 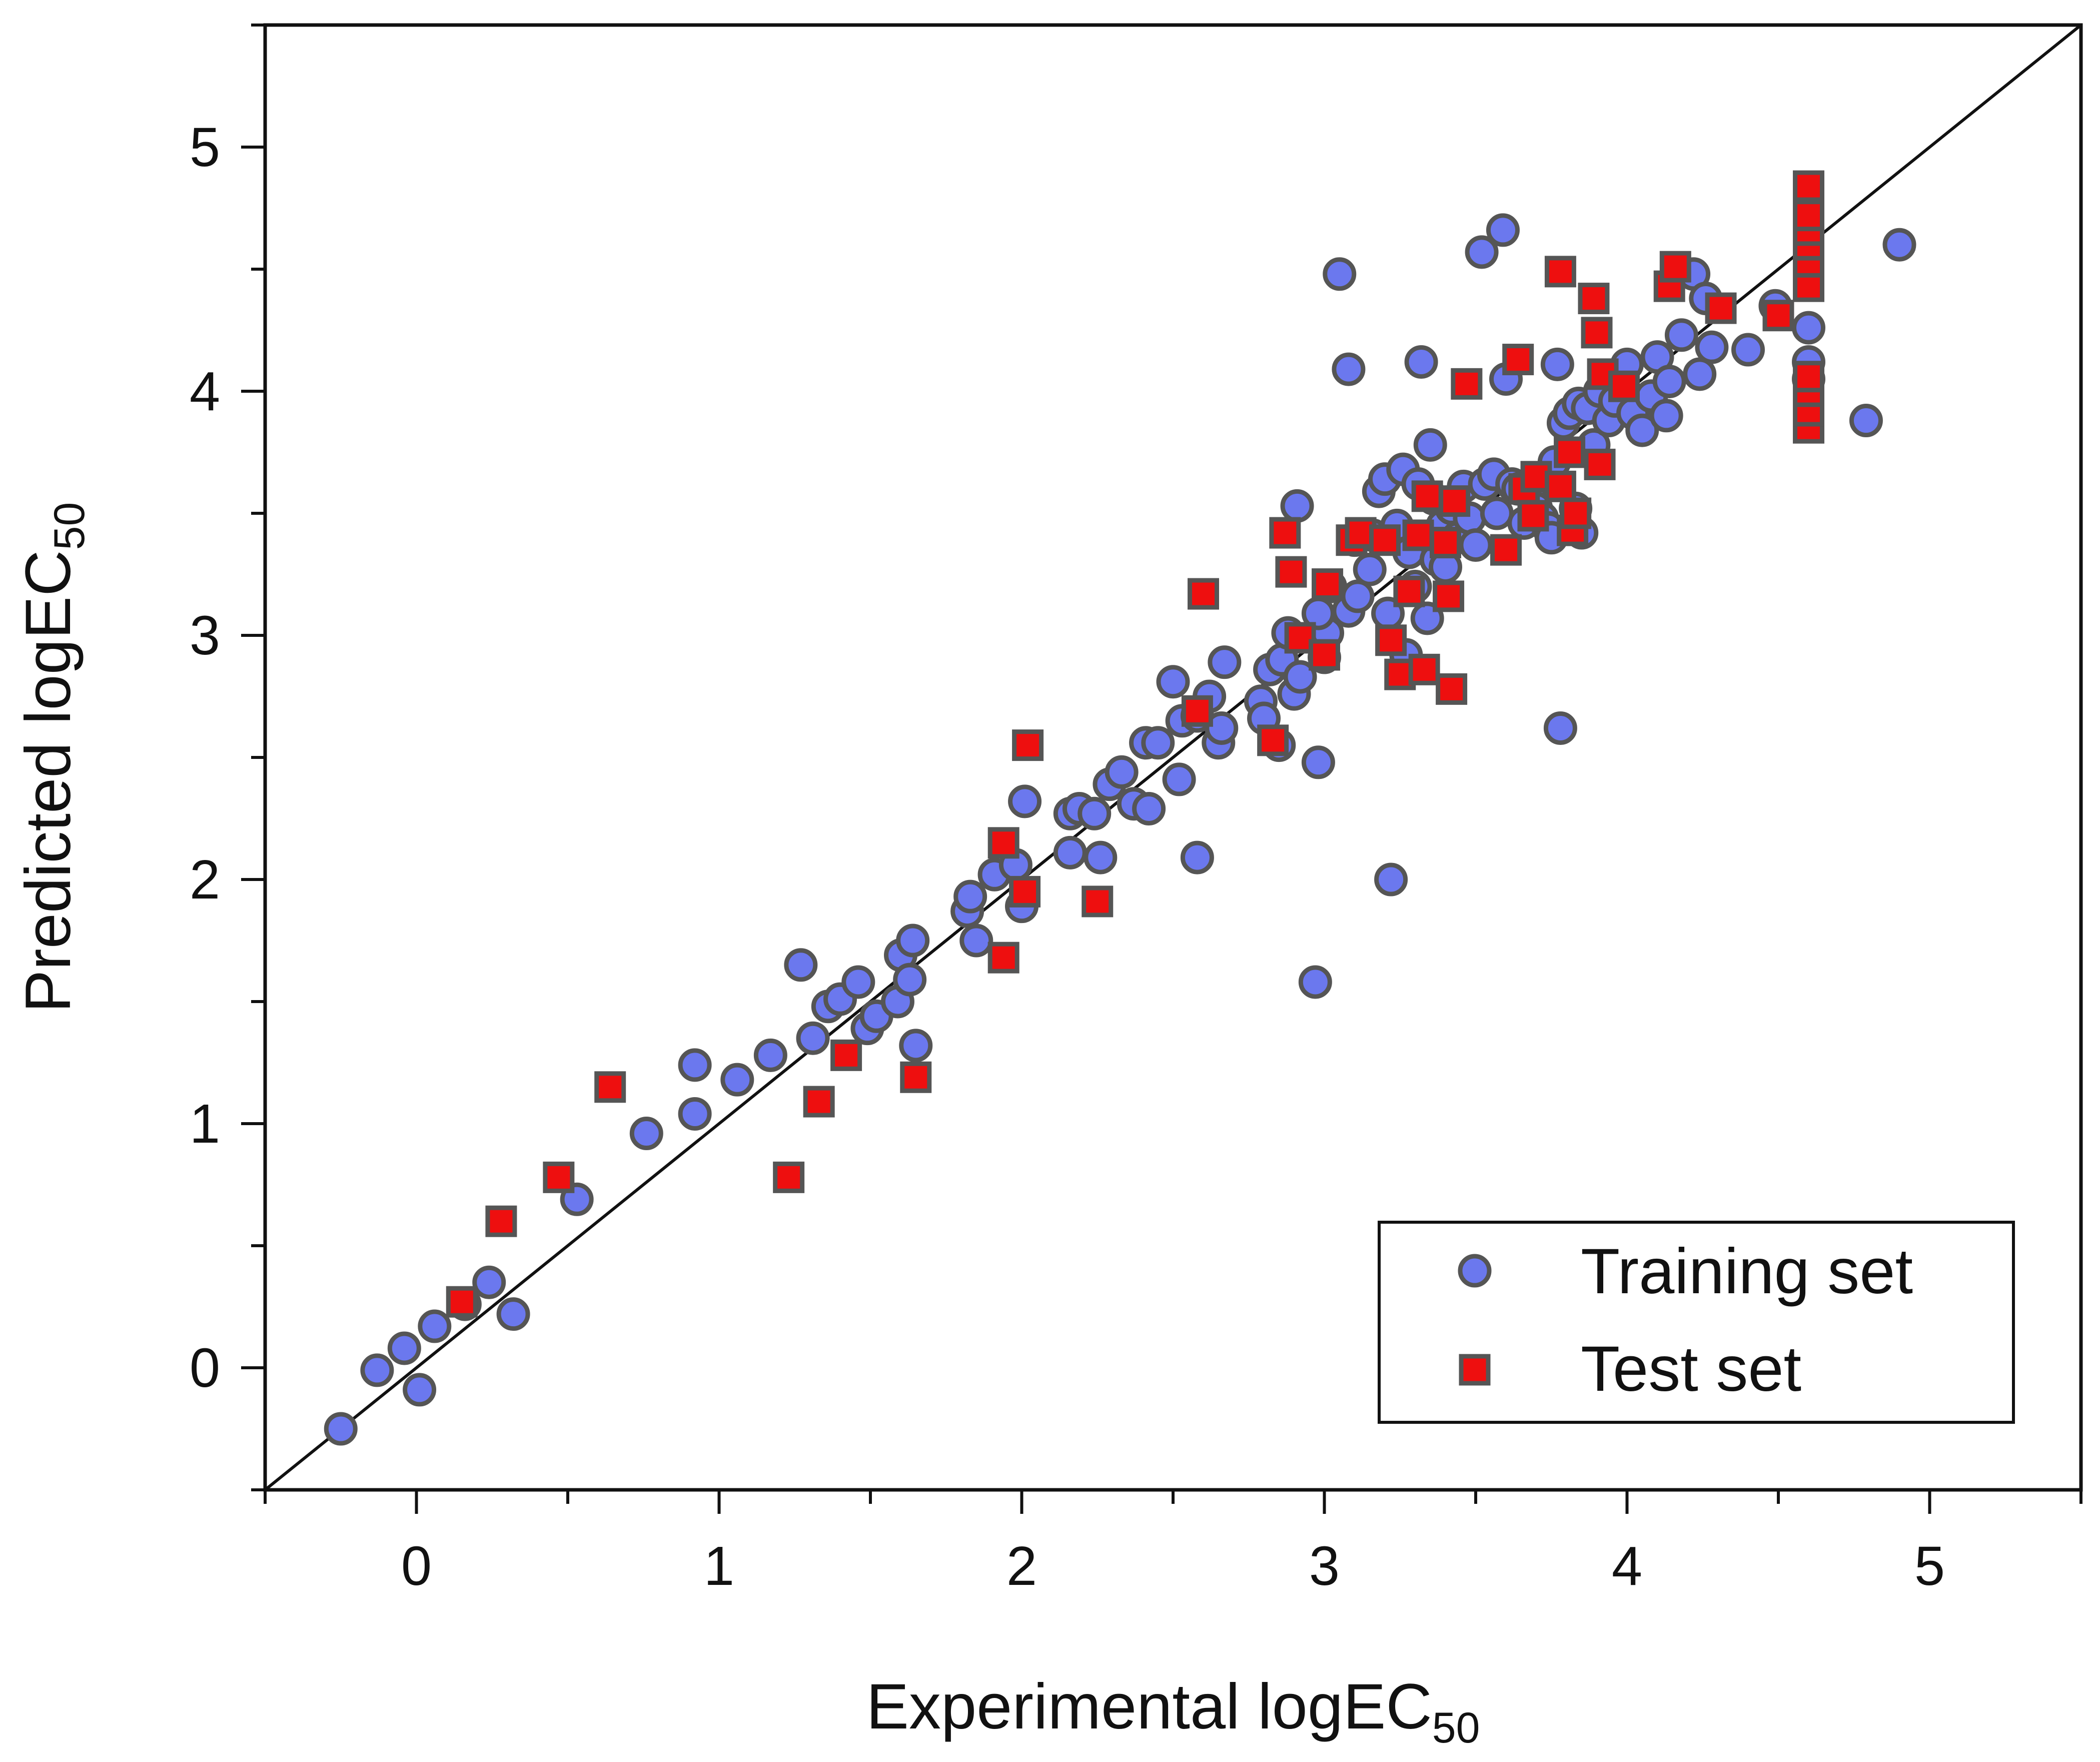 I want to click on legend-training-label: Training set, so click(x=1747, y=1271).